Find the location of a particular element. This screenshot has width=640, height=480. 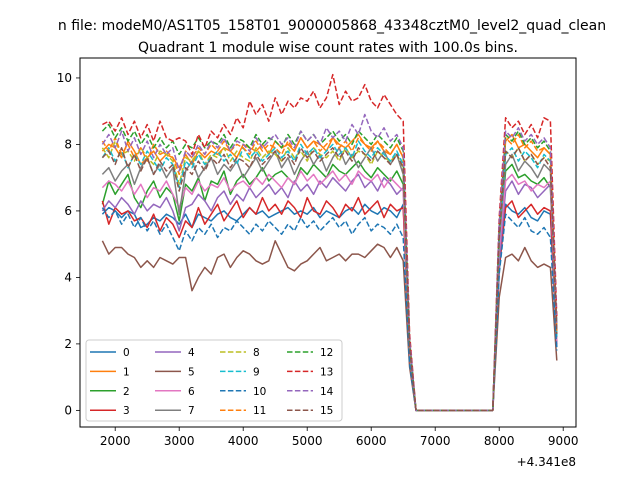

x-tick-label: 6000 is located at coordinates (371, 441).